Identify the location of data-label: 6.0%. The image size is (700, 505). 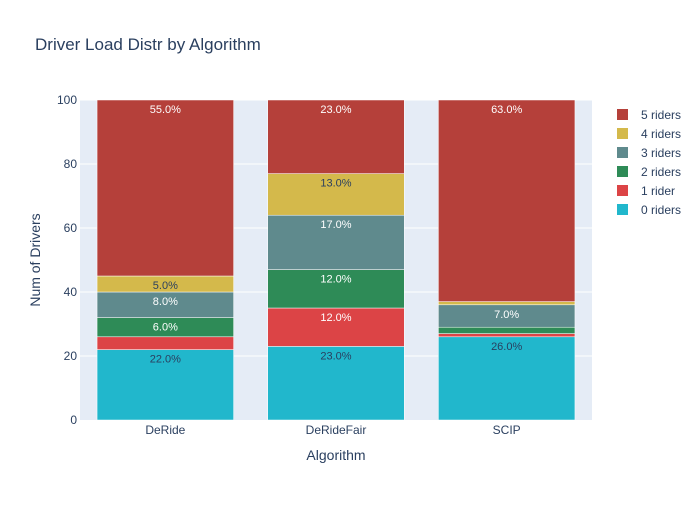
(165, 328).